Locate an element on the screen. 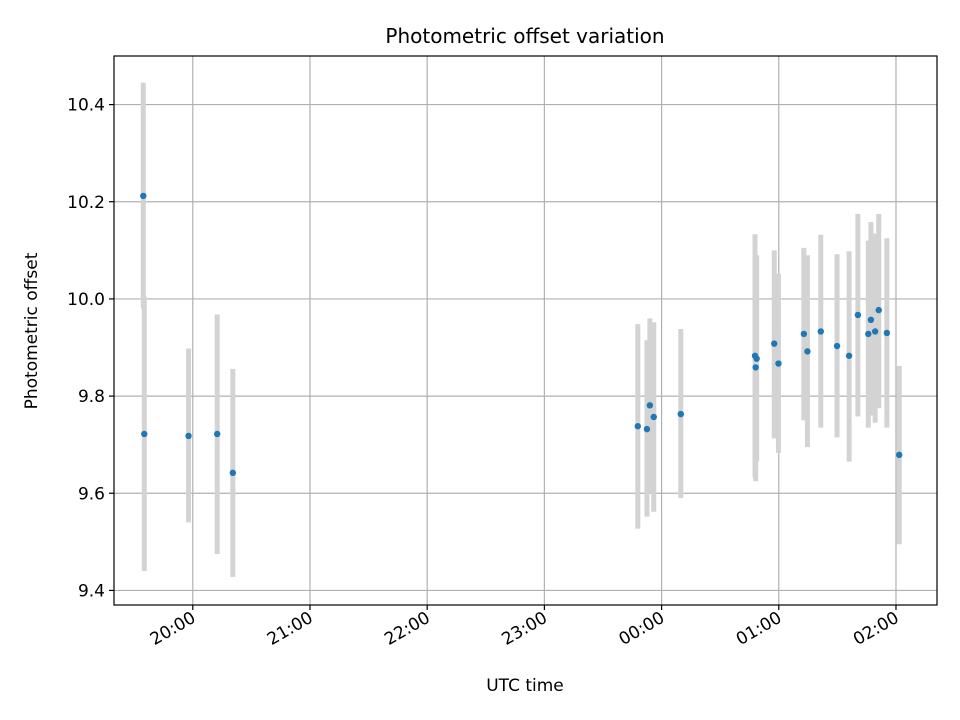 This screenshot has height=720, width=960. y-tick-label: 9.6 is located at coordinates (91, 494).